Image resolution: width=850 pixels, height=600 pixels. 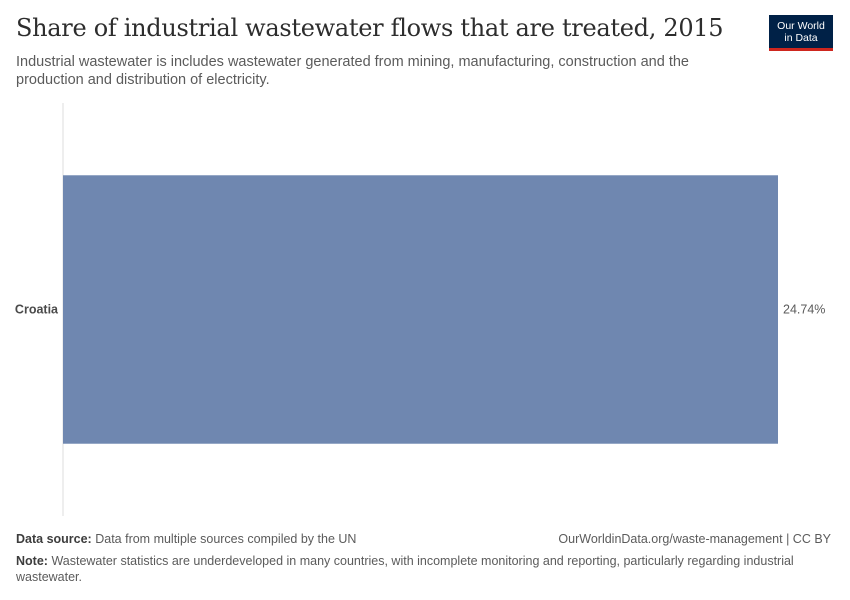 What do you see at coordinates (37, 310) in the screenshot?
I see `category-label: Croatia` at bounding box center [37, 310].